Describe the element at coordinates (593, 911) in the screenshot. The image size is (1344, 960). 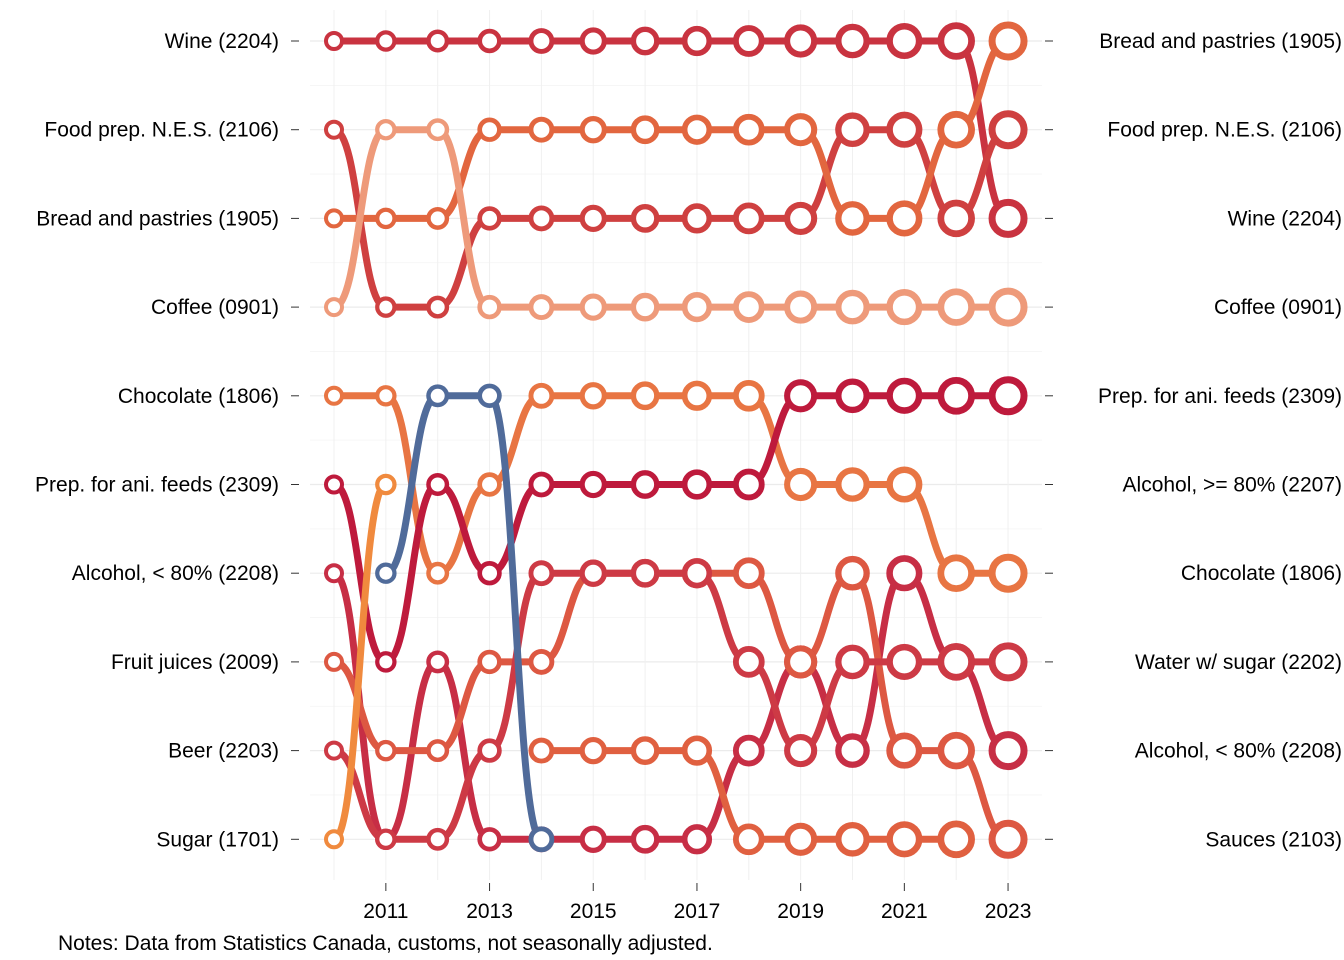
I see `x-tick-label: 2015` at that location.